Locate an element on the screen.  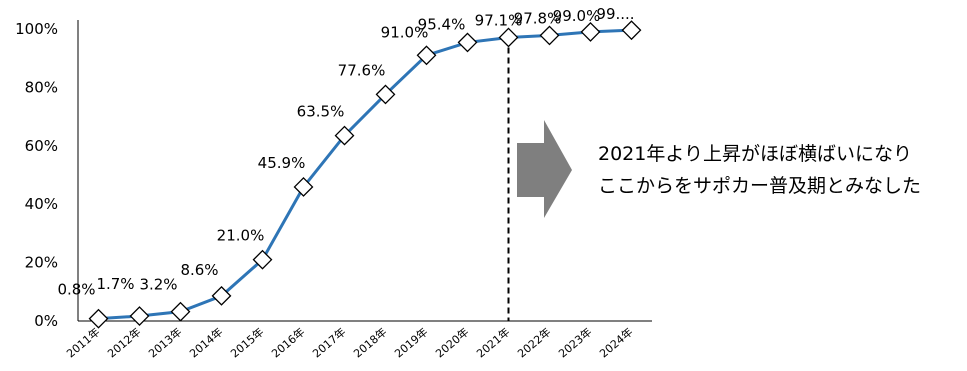
y-tick-label: 60% is located at coordinates (41, 146).